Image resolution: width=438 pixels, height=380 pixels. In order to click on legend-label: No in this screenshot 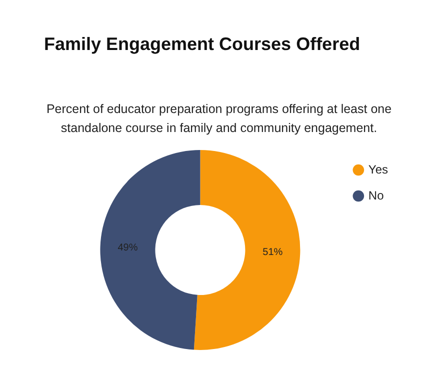, I will do `click(376, 195)`.